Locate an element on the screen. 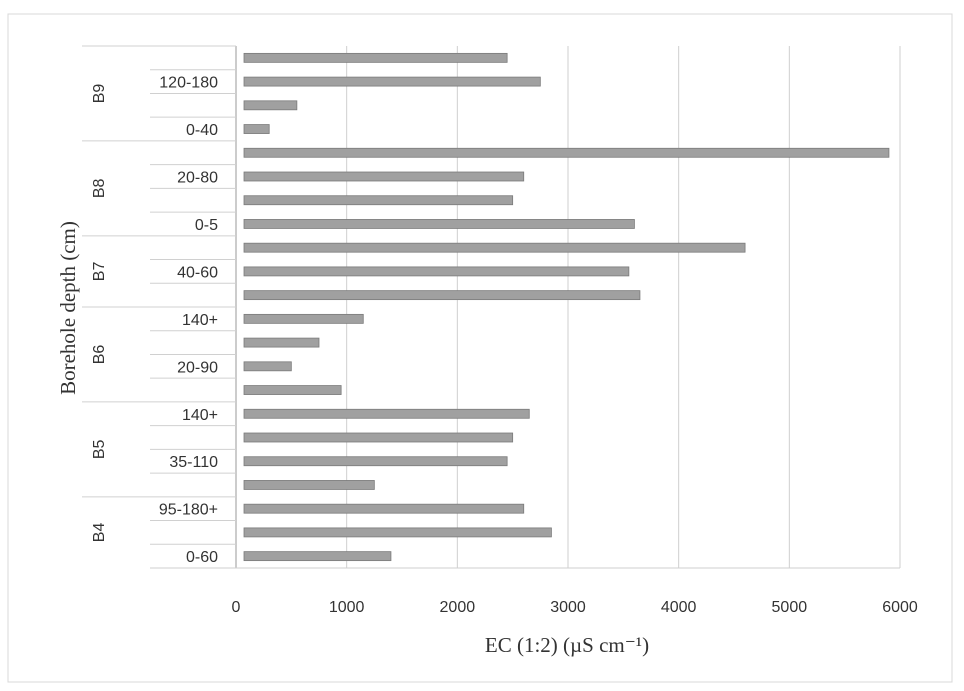  category-label: 20-90 is located at coordinates (197, 367).